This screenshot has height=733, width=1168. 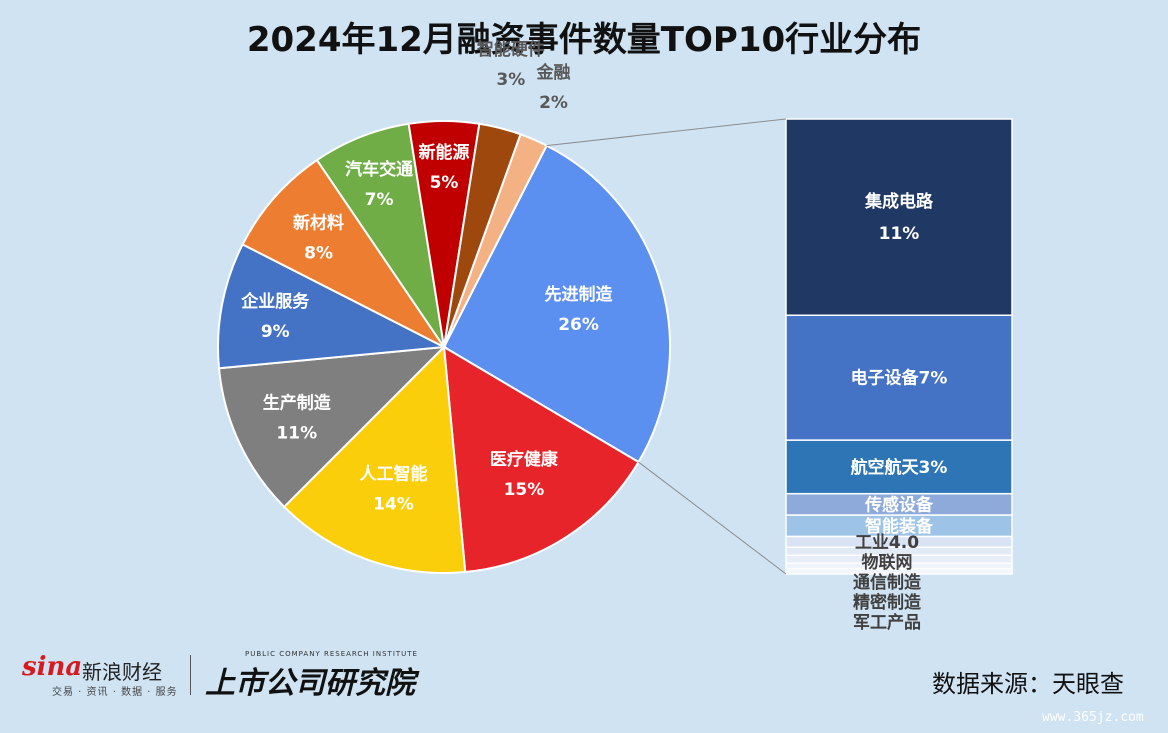 What do you see at coordinates (318, 222) in the screenshot?
I see `pie-slice-label: 新材料` at bounding box center [318, 222].